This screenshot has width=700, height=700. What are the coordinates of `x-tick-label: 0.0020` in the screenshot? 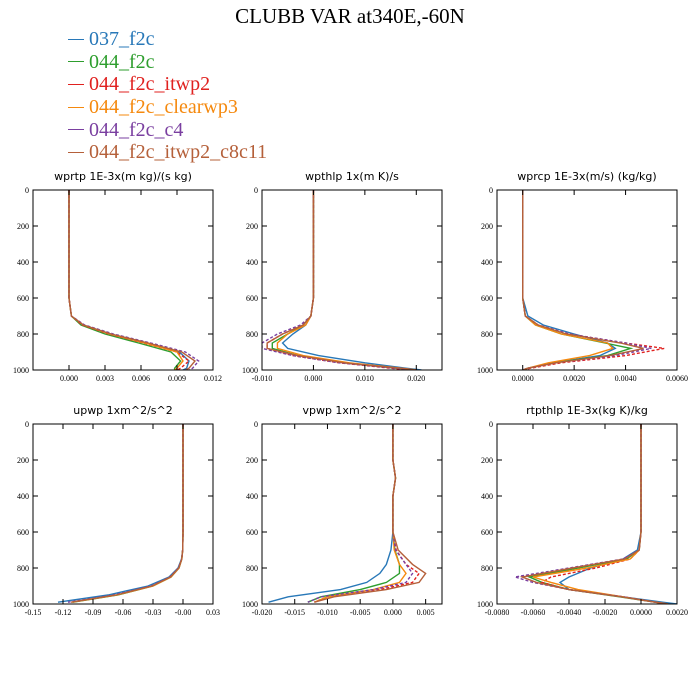 It's located at (574, 378).